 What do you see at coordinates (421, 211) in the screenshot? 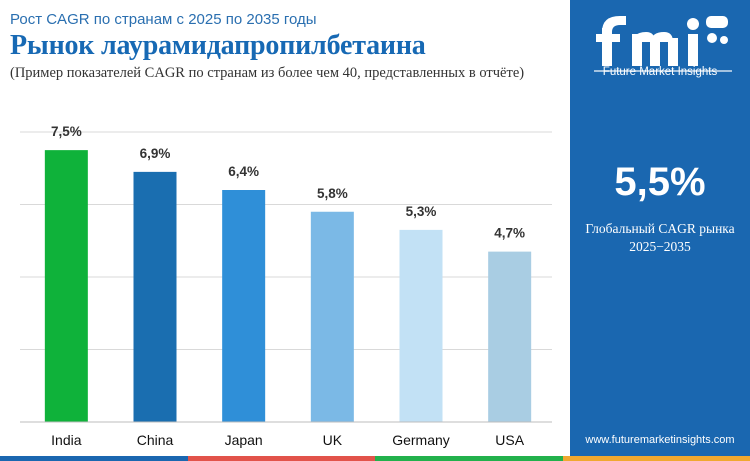
I see `data-label-germany: 5,3%` at bounding box center [421, 211].